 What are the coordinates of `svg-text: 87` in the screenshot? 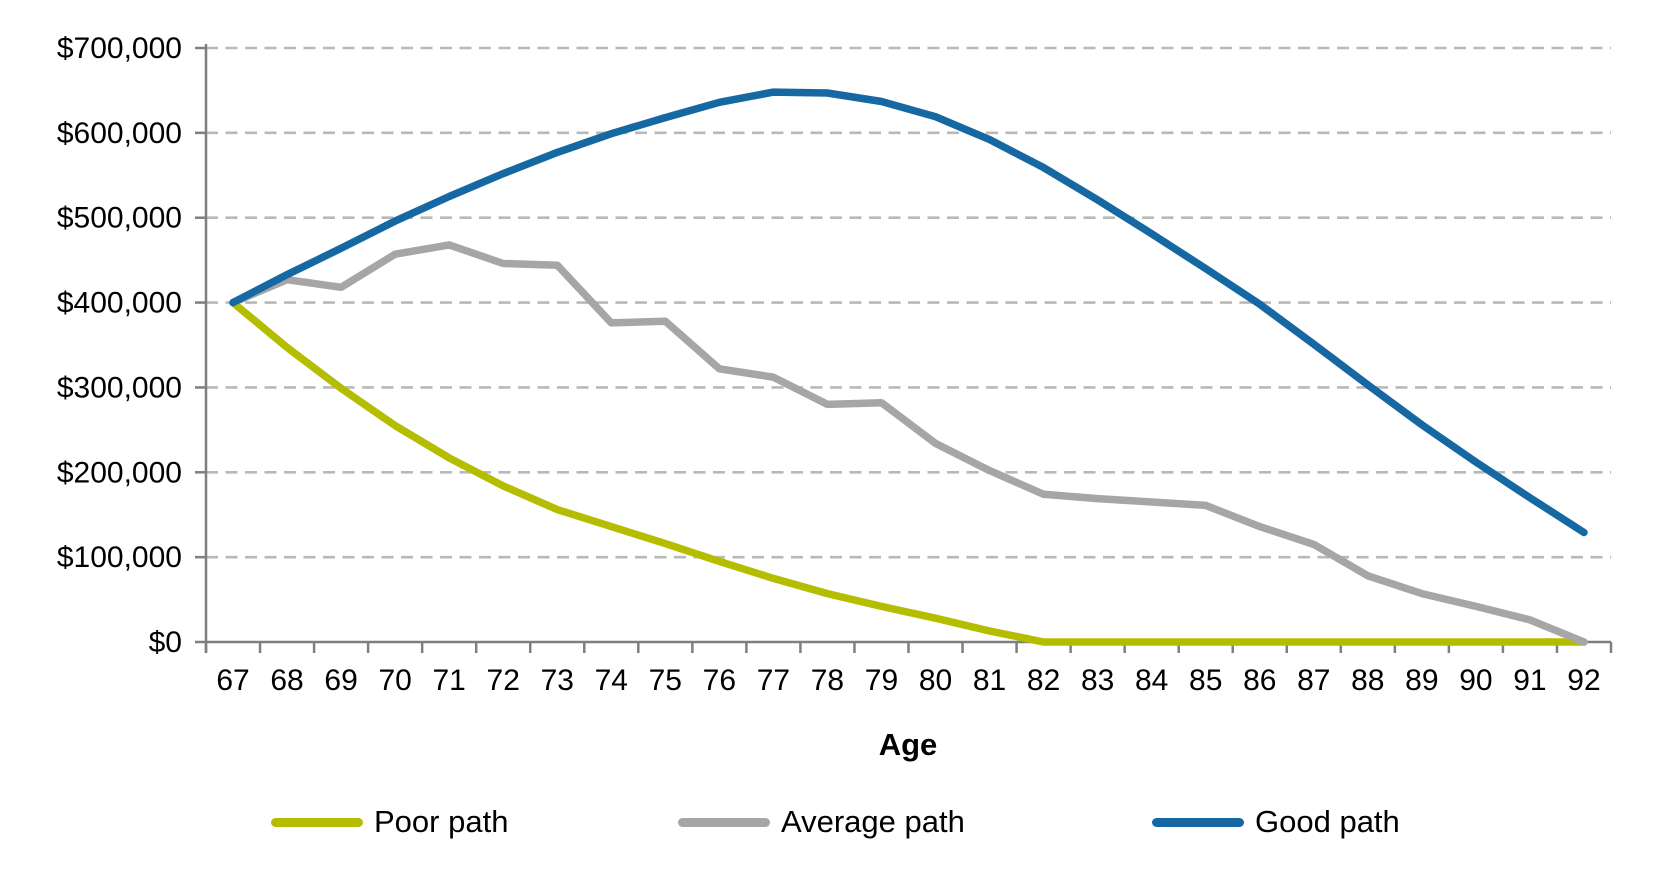 It's located at (1313, 680).